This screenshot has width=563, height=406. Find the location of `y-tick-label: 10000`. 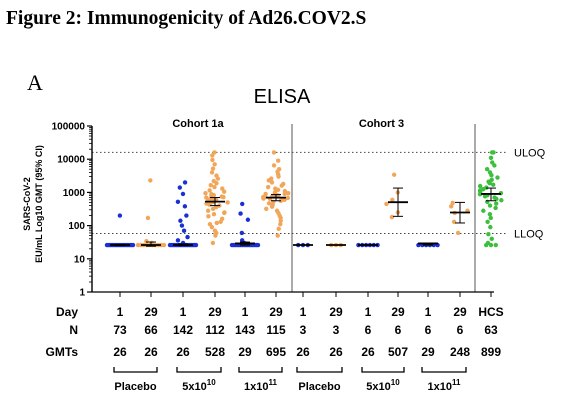

y-tick-label: 10000 is located at coordinates (71, 160).